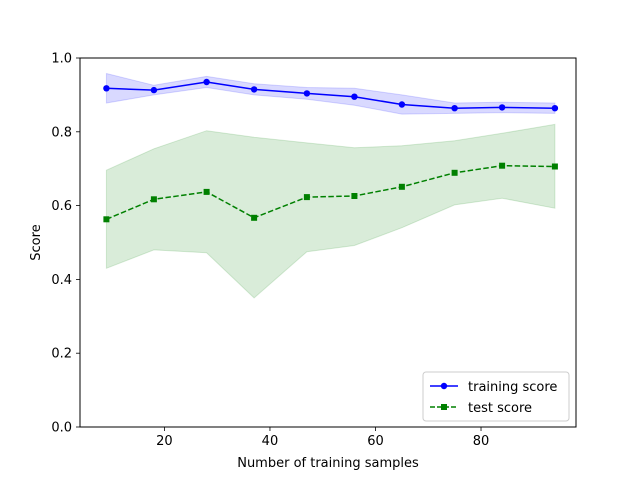  I want to click on x-tick-label: 40, so click(270, 441).